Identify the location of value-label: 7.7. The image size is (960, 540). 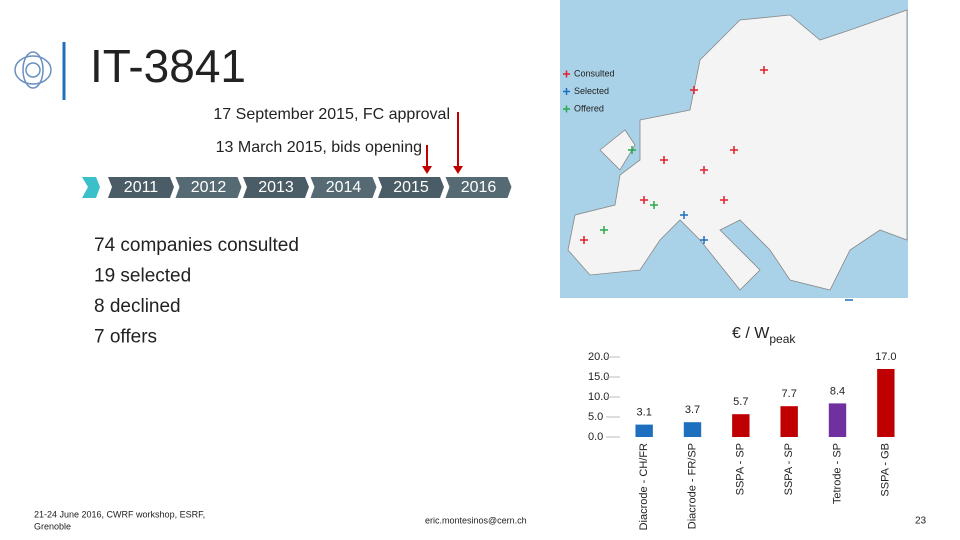
(789, 394).